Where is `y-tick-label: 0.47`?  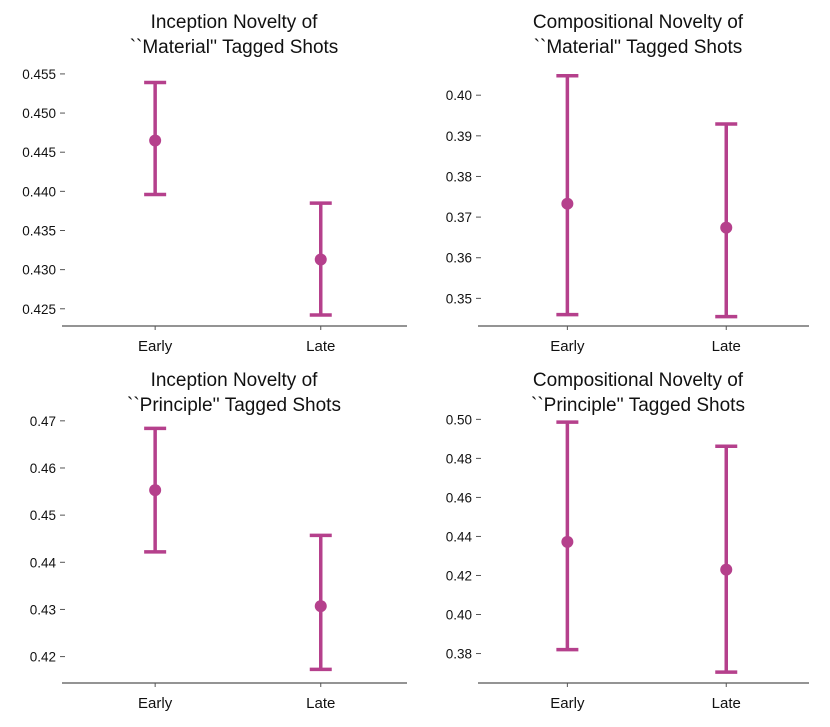
y-tick-label: 0.47 is located at coordinates (43, 421).